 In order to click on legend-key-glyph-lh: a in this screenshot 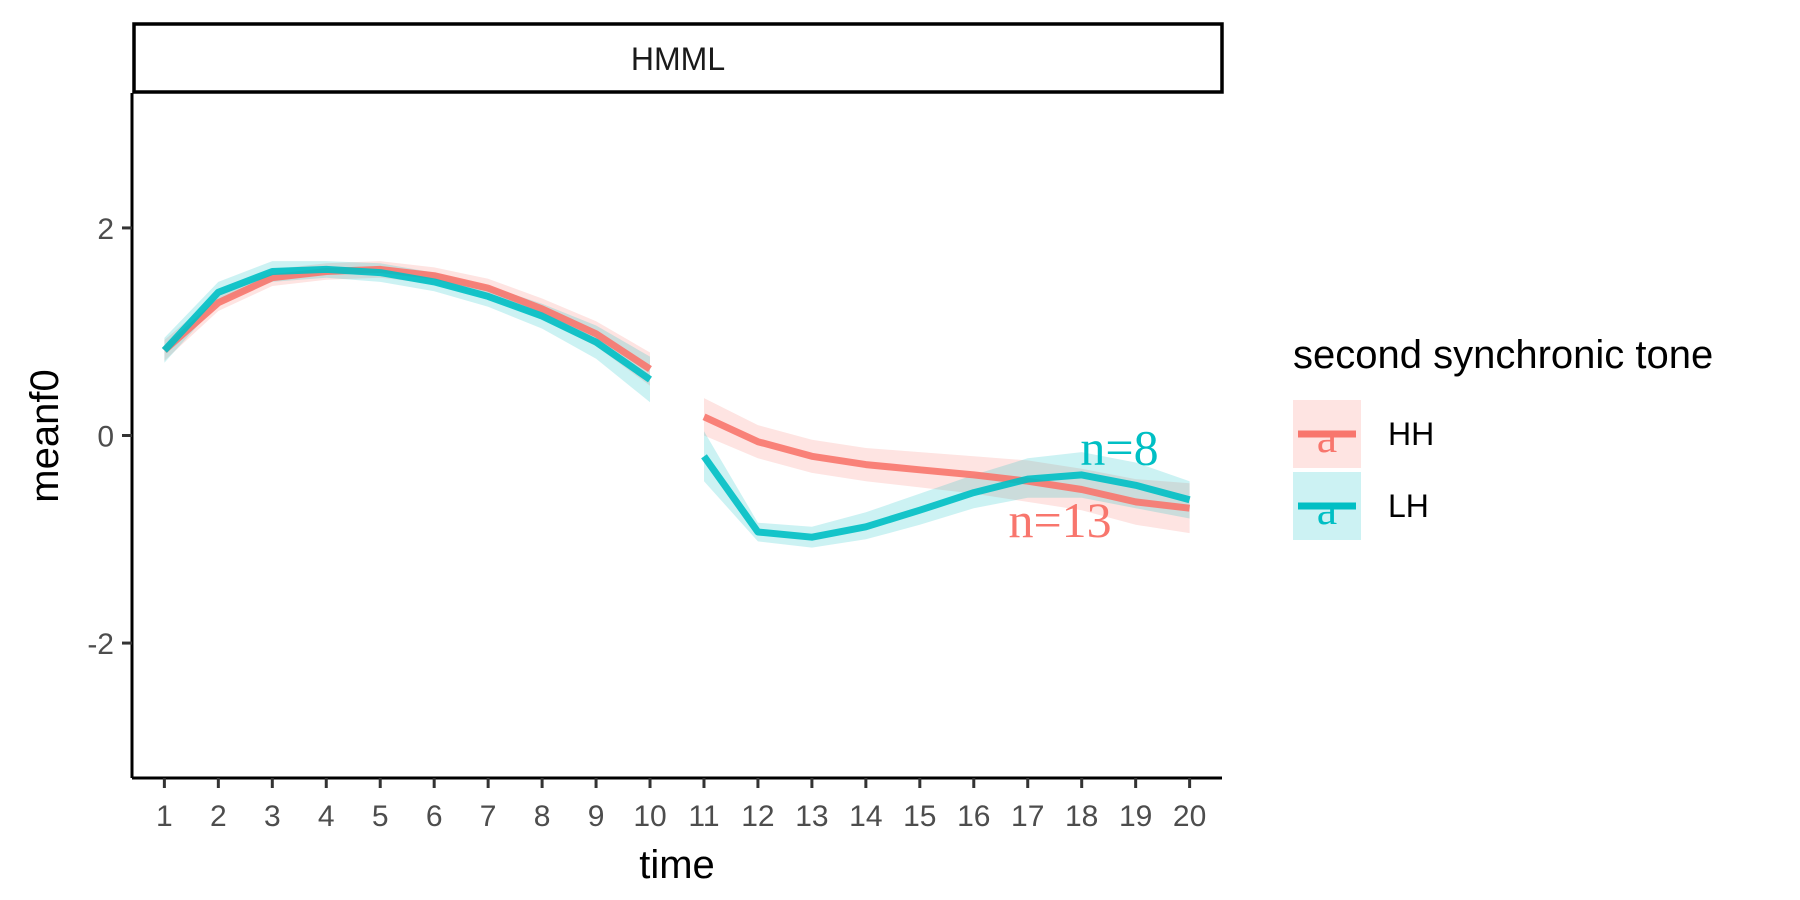, I will do `click(1327, 508)`.